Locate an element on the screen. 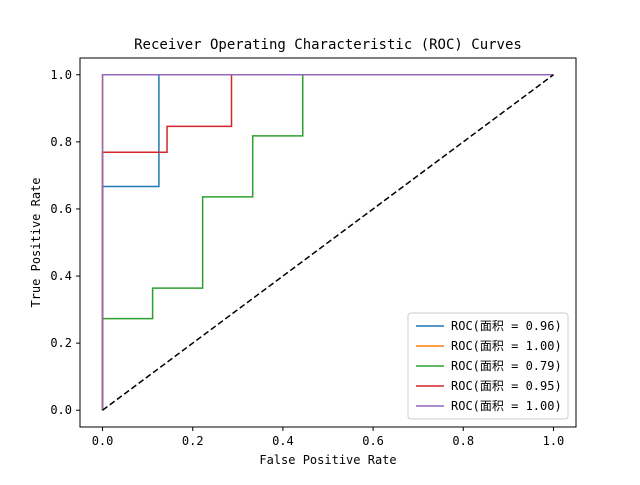 This screenshot has height=485, width=640. x-tick-label: 0.0 is located at coordinates (103, 441).